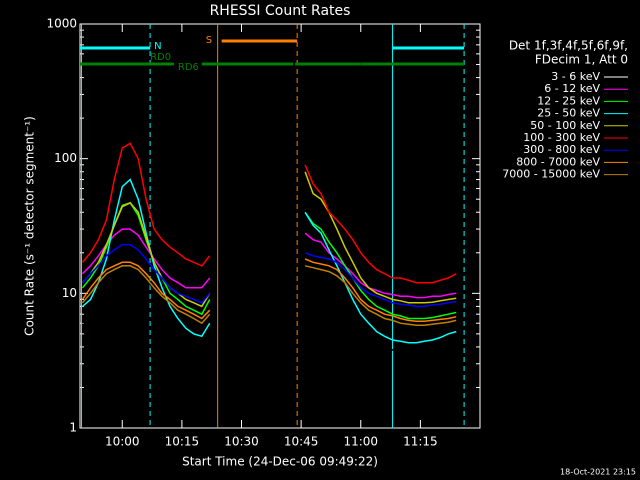  Describe the element at coordinates (565, 125) in the screenshot. I see `legend-label: 50 - 100 keV` at that location.